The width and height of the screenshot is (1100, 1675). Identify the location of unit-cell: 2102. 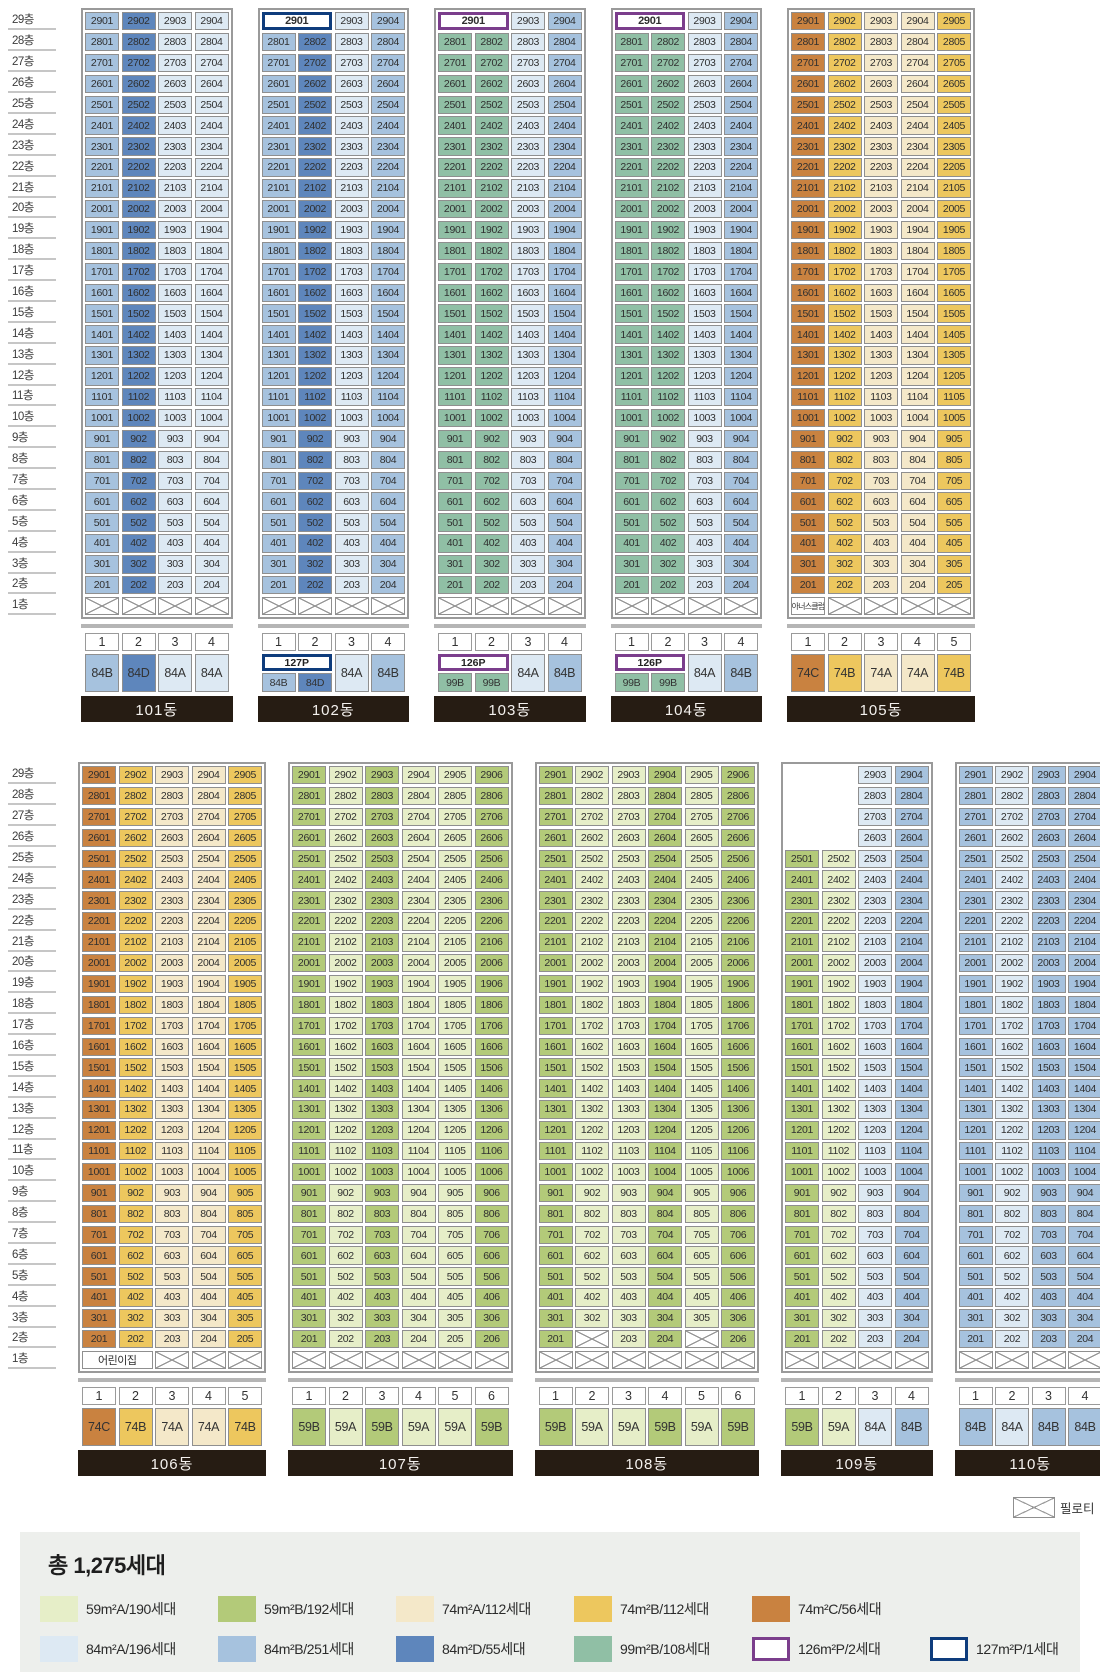
(345, 942).